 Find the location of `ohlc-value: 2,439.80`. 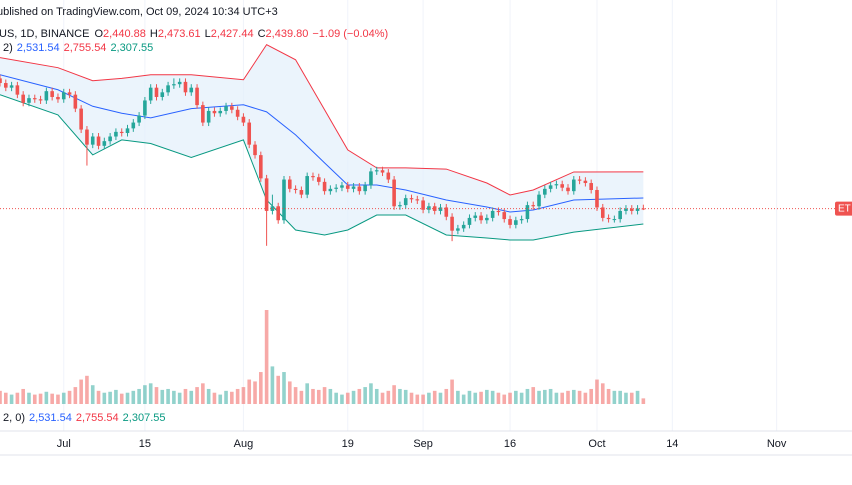

ohlc-value: 2,439.80 is located at coordinates (287, 34).